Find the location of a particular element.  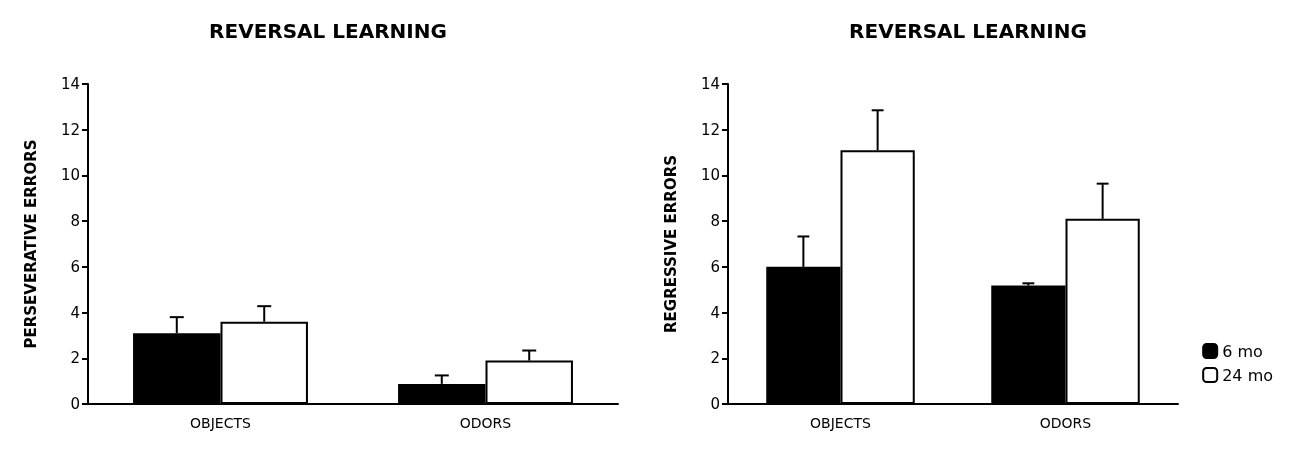

legend-label: 6 mo is located at coordinates (1242, 351).